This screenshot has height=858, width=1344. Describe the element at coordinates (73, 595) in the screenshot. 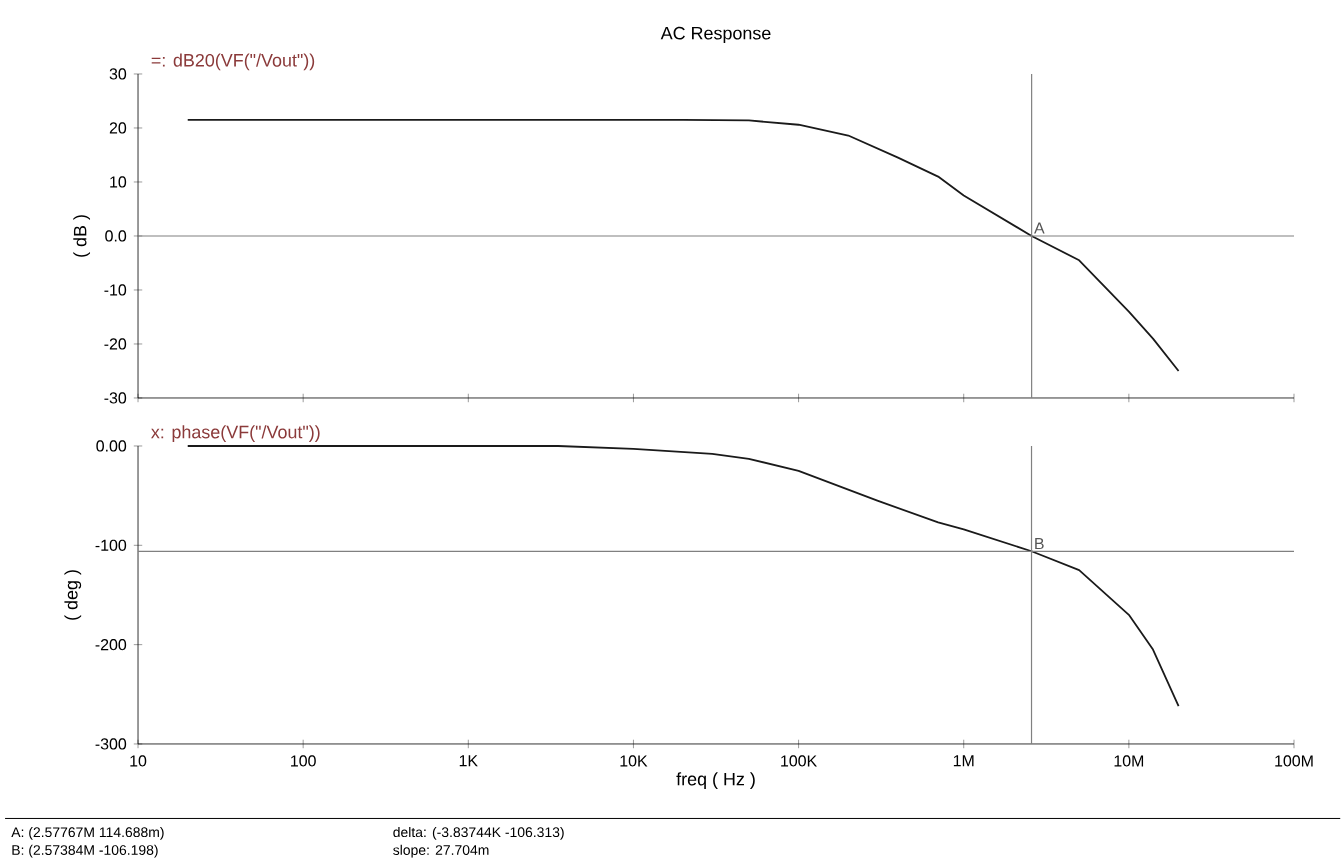

I see `y-axis-title: ( deg )` at that location.